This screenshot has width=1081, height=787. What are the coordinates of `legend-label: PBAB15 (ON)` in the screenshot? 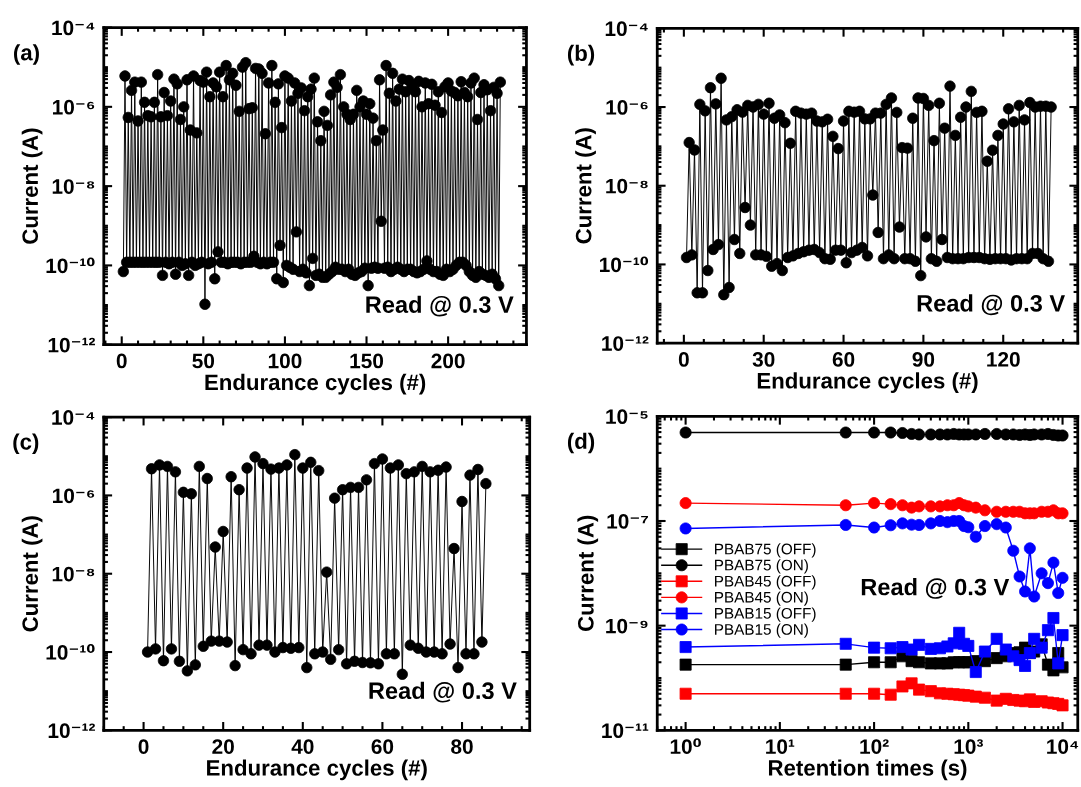 It's located at (761, 630).